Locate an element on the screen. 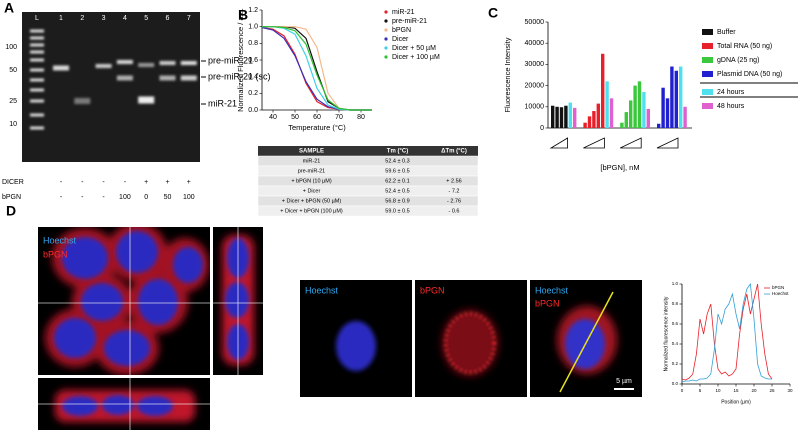 This screenshot has width=800, height=444. ladder-label: 25 is located at coordinates (13, 101).